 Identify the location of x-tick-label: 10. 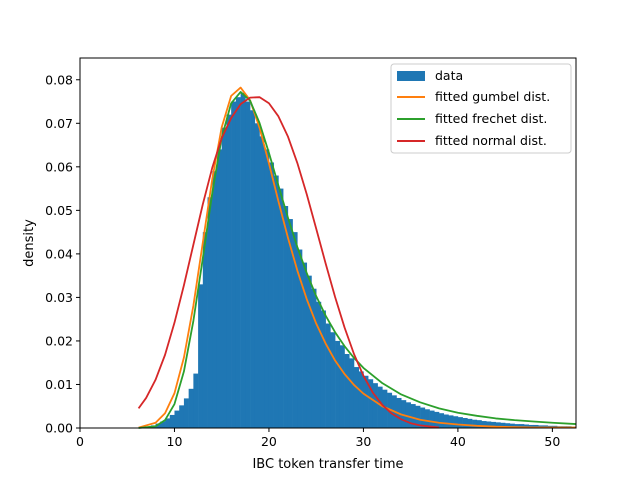
(175, 441).